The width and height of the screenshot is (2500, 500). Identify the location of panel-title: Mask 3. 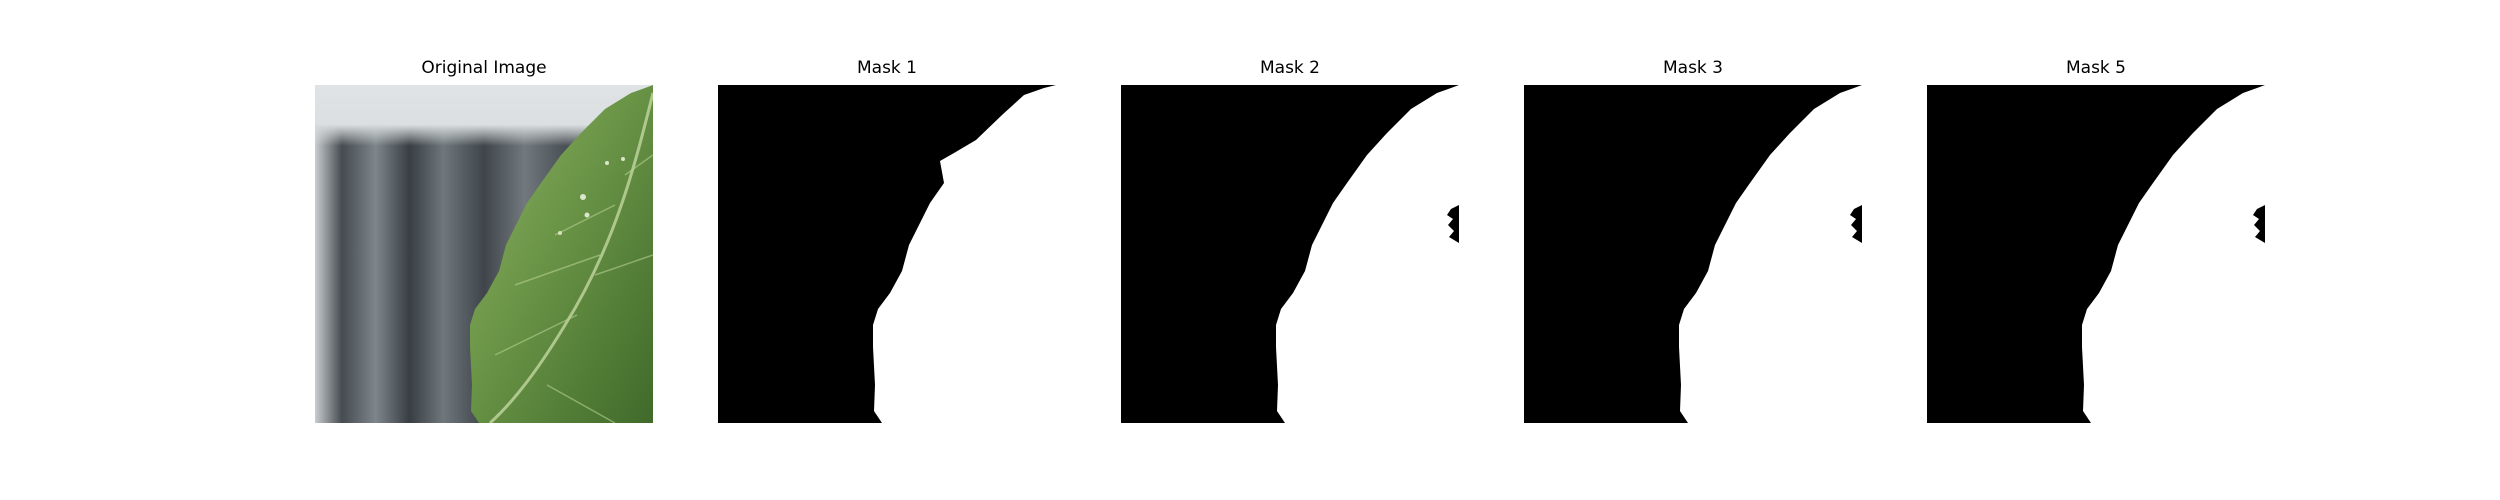
(1692, 68).